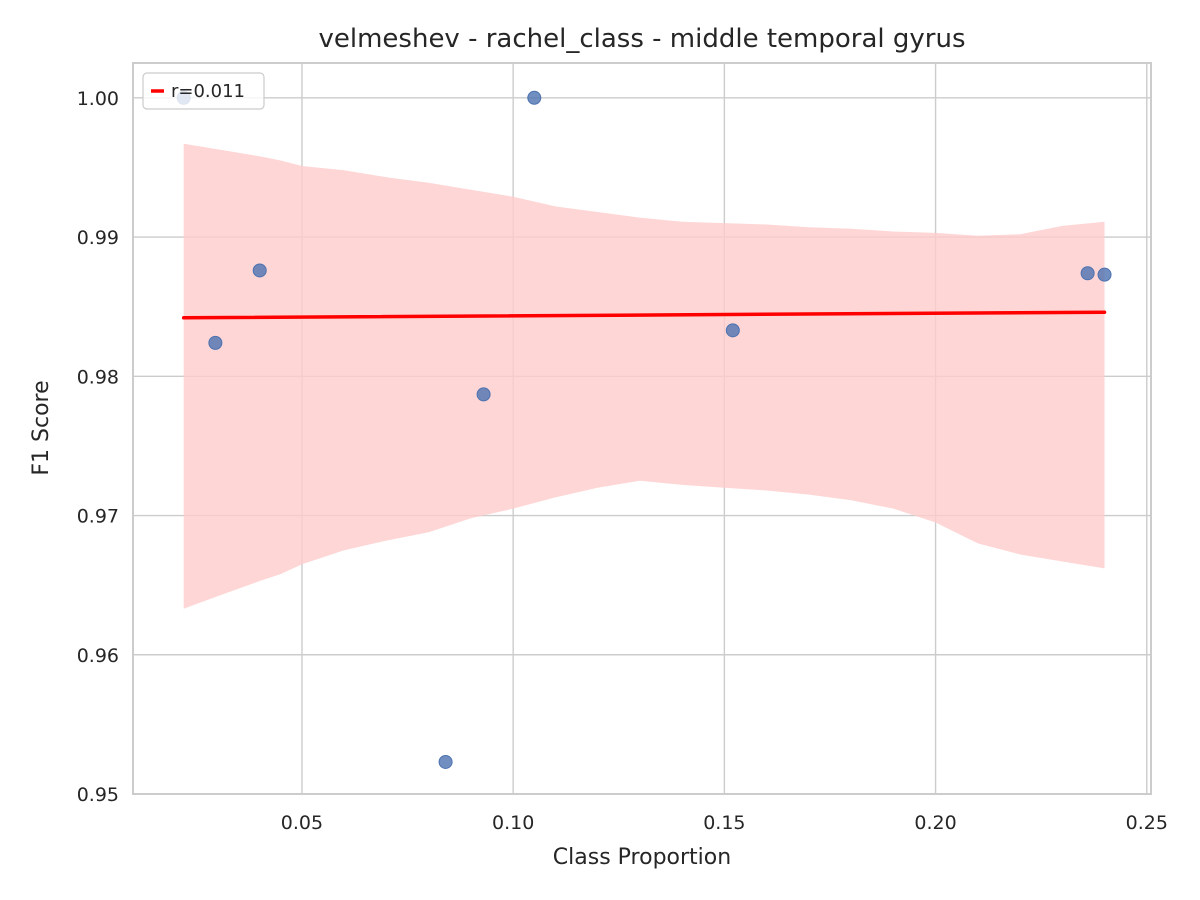 Image resolution: width=1200 pixels, height=900 pixels. I want to click on y-tick-label: 0.97, so click(98, 517).